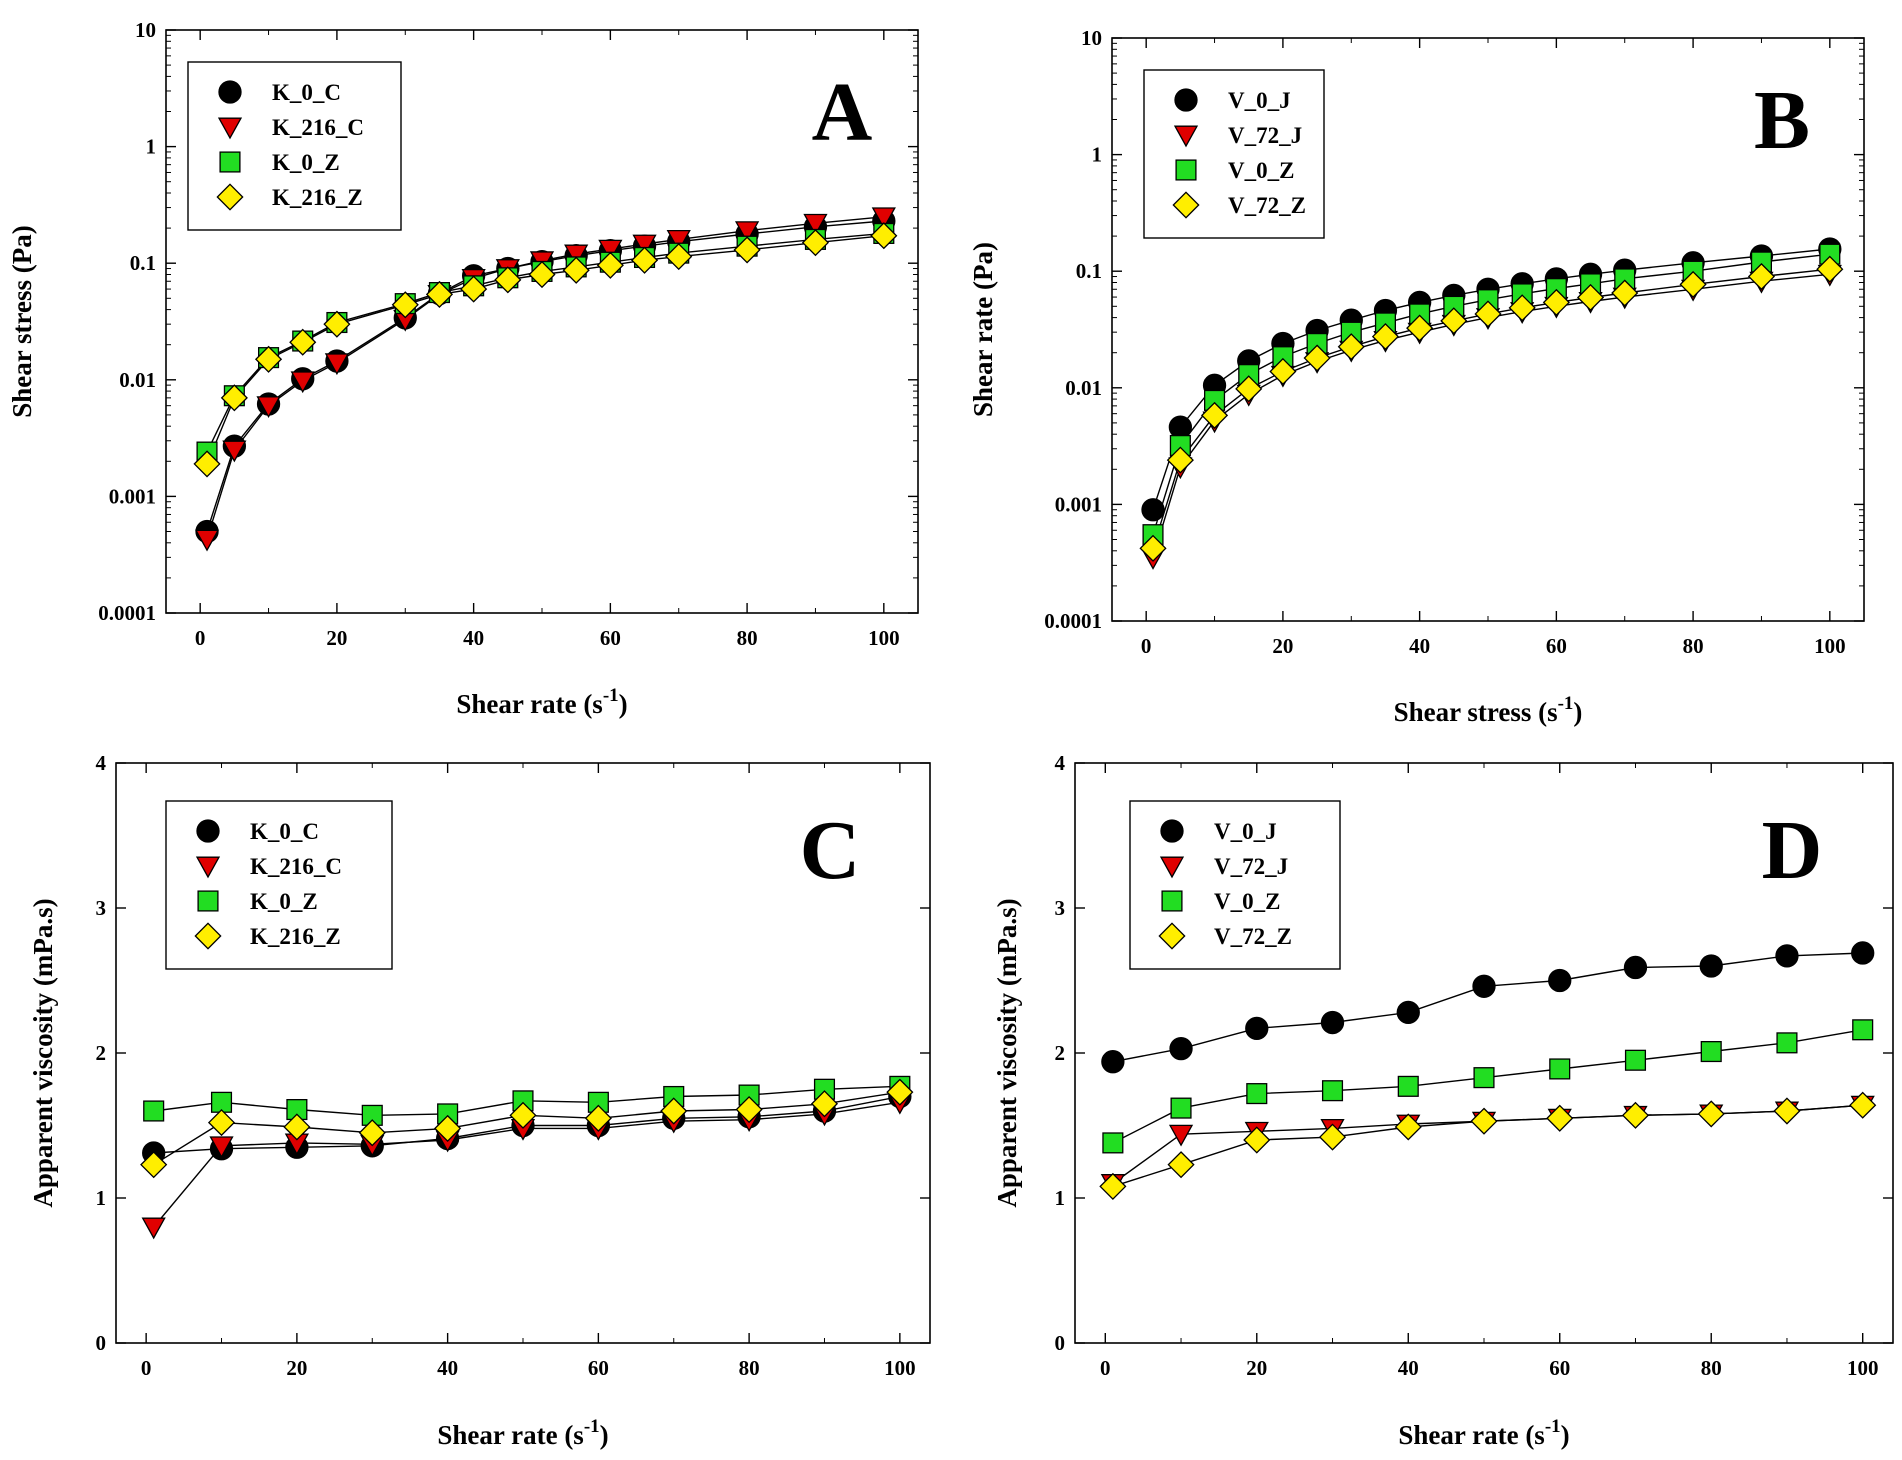 Image resolution: width=1902 pixels, height=1460 pixels. Describe the element at coordinates (1483, 1433) in the screenshot. I see `panel-d-x-axis-title: Shear rate (s-1)` at that location.